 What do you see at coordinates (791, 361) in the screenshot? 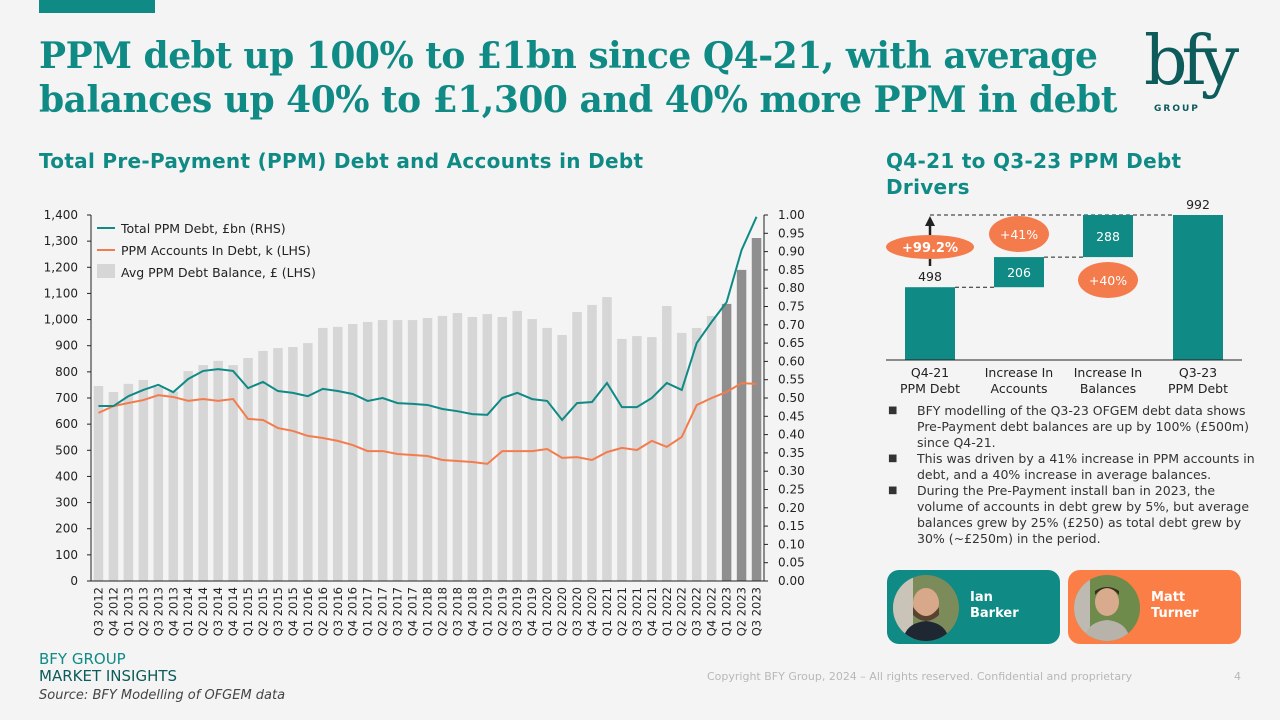
I see `right-tick-label: 0.60` at bounding box center [791, 361].